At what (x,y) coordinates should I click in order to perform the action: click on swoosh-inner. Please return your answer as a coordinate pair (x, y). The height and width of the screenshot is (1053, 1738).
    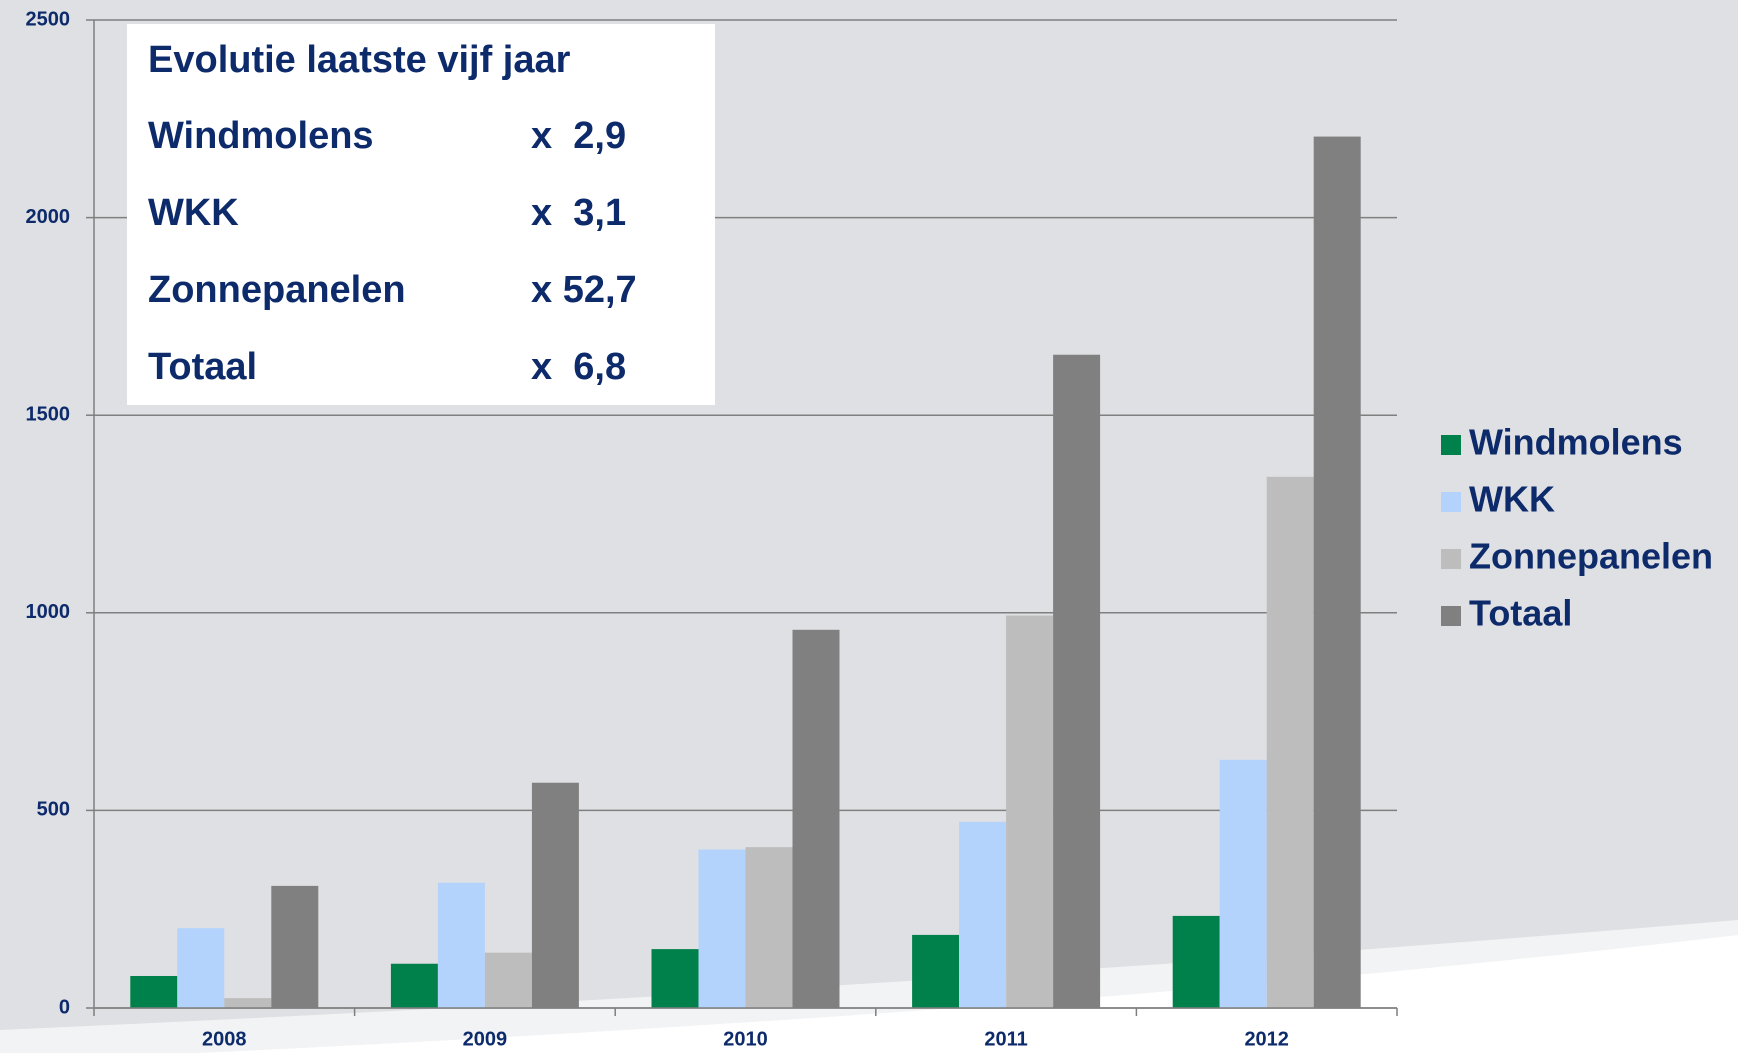
    Looking at the image, I should click on (969, 994).